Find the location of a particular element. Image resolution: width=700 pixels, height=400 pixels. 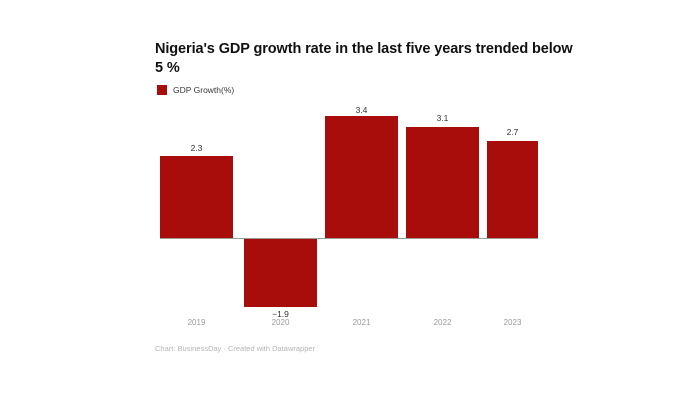

bar-2020 is located at coordinates (280, 273).